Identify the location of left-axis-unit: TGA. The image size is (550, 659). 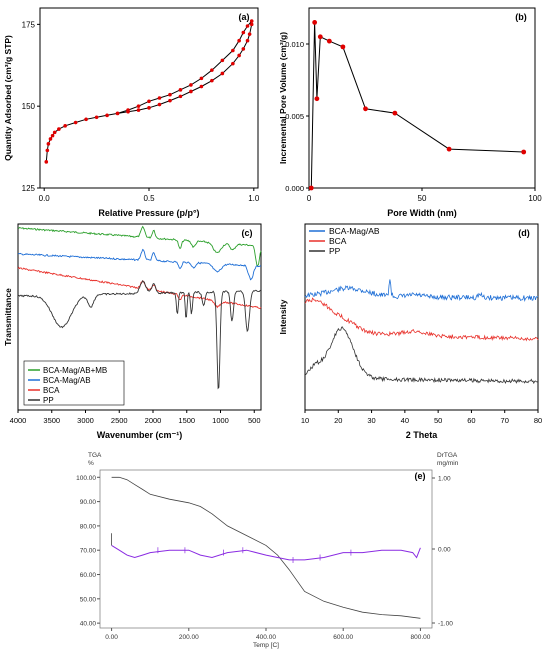
(95, 455).